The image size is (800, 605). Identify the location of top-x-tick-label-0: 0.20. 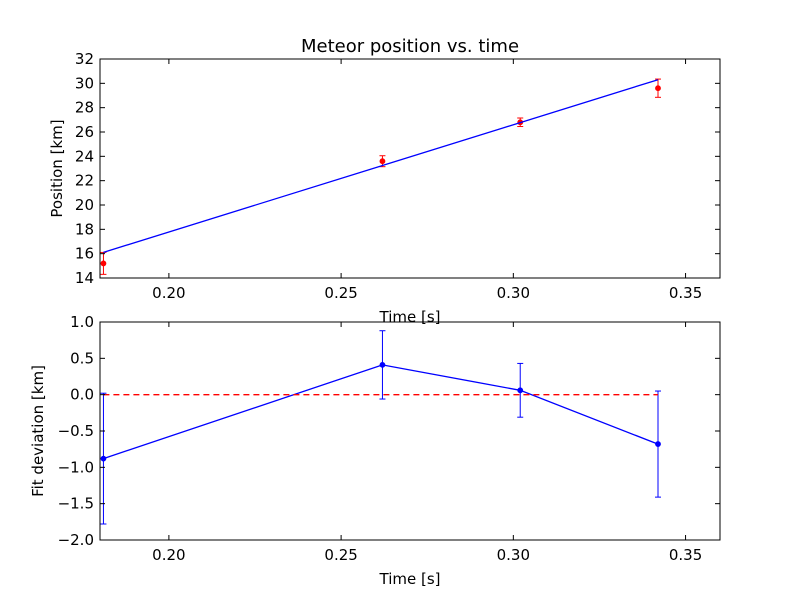
(168, 293).